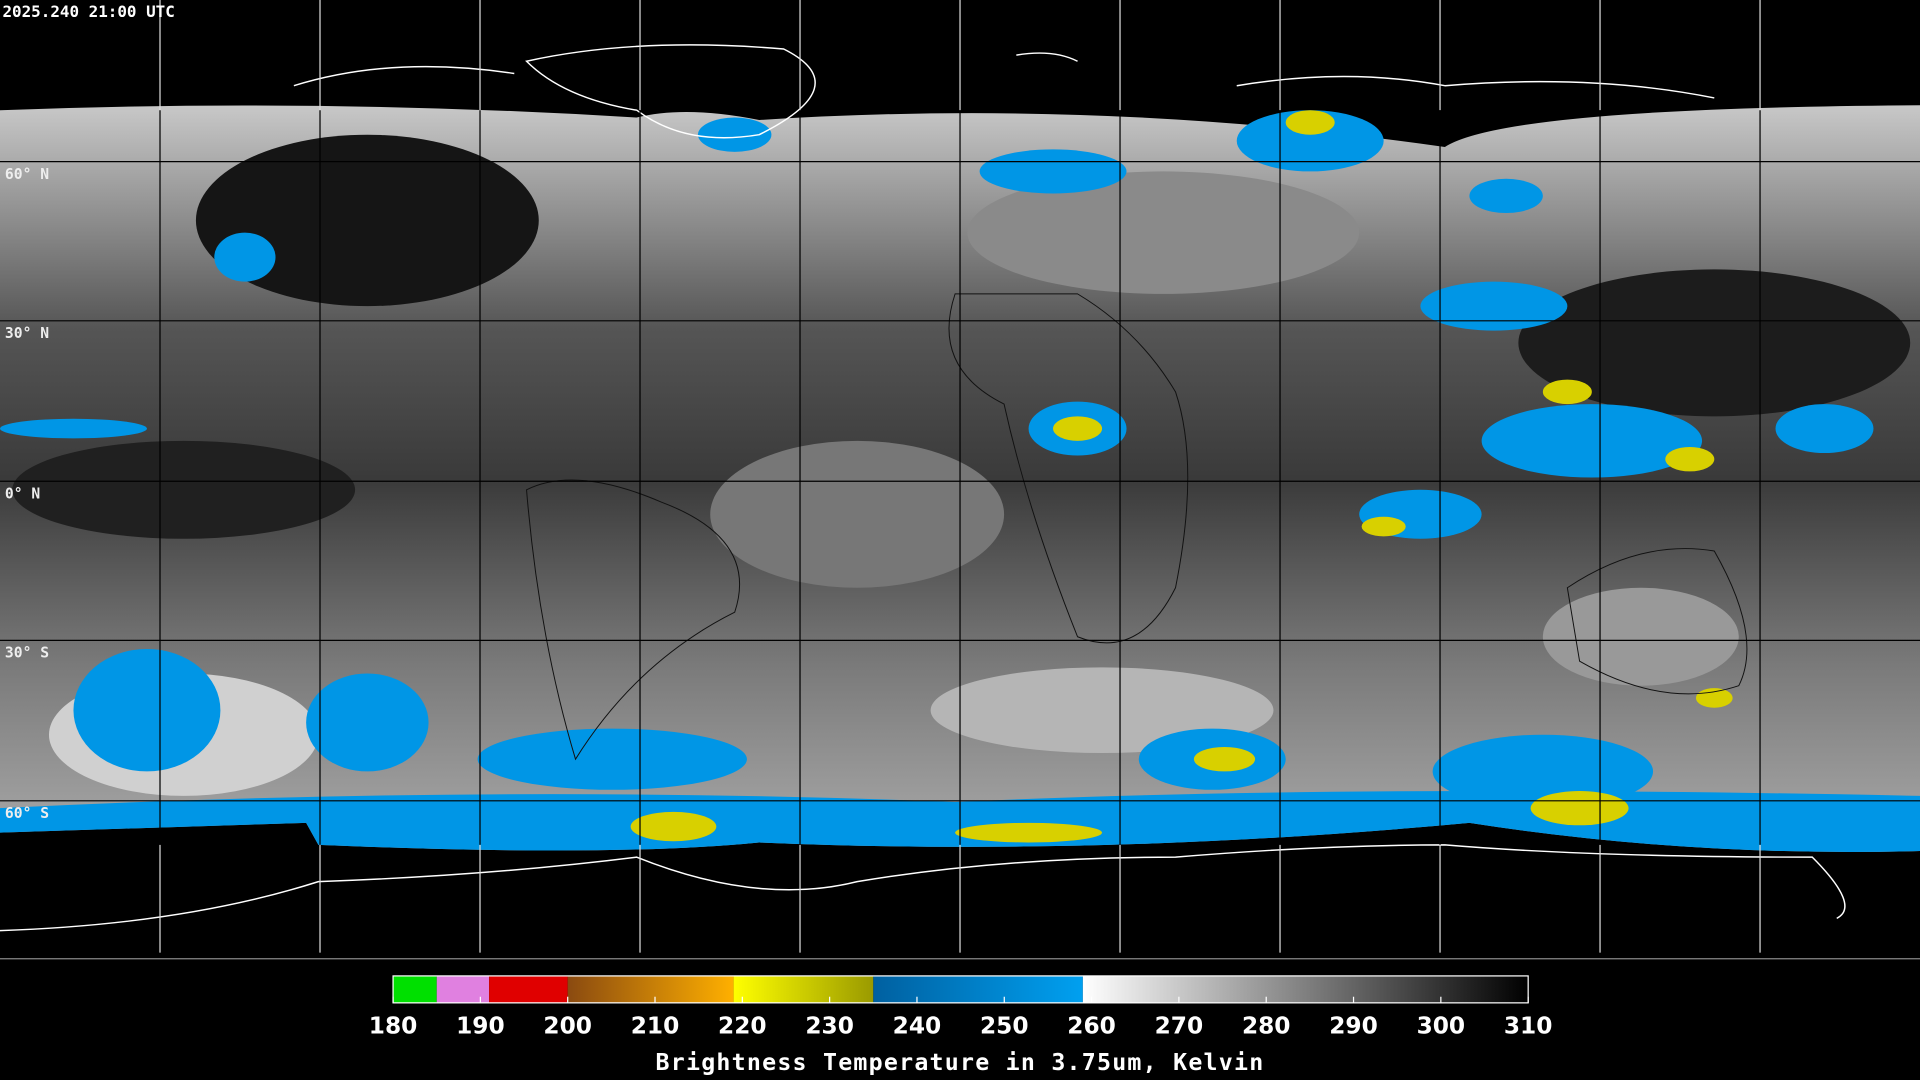 The image size is (1920, 1080). Describe the element at coordinates (1179, 1025) in the screenshot. I see `colorbar-tick-label: 270` at that location.